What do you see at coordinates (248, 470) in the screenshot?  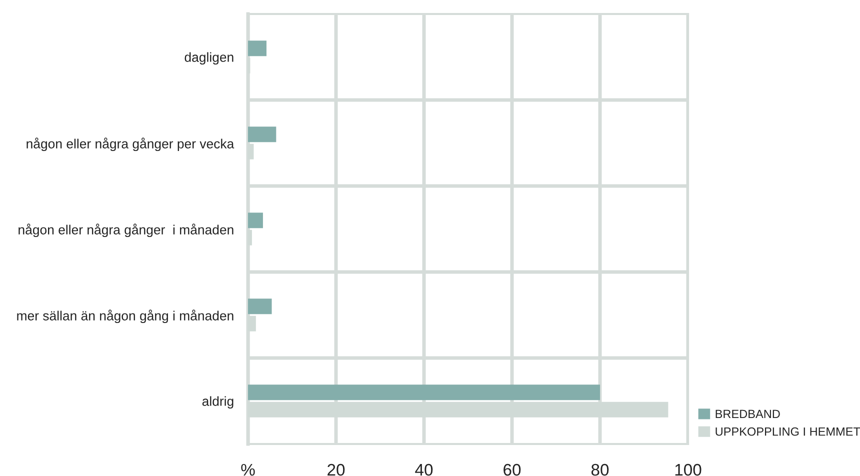 I see `x-tick-label: %` at bounding box center [248, 470].